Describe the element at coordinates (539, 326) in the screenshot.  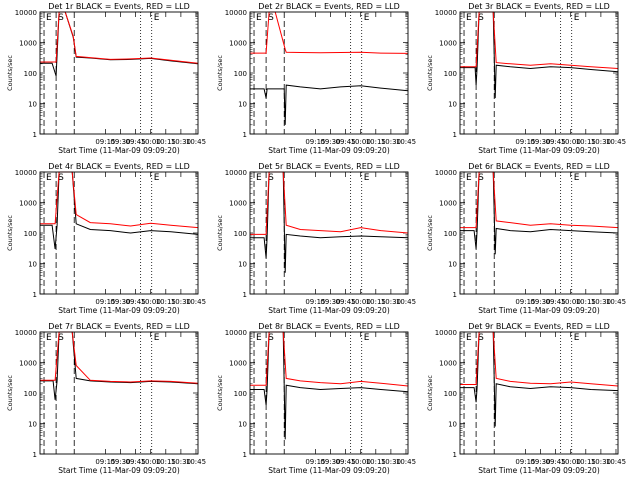
I see `panel-title: Det 9r BLACK = Events, RED = LLD` at that location.